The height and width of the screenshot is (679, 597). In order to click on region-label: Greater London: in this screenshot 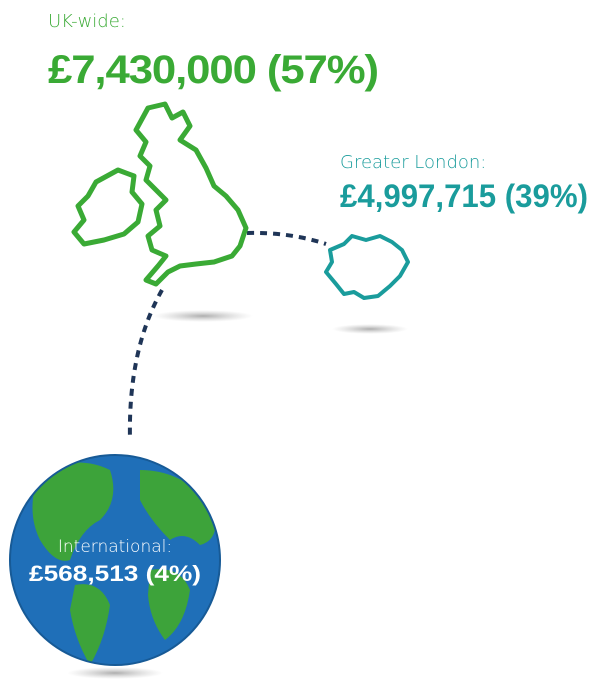, I will do `click(413, 162)`.